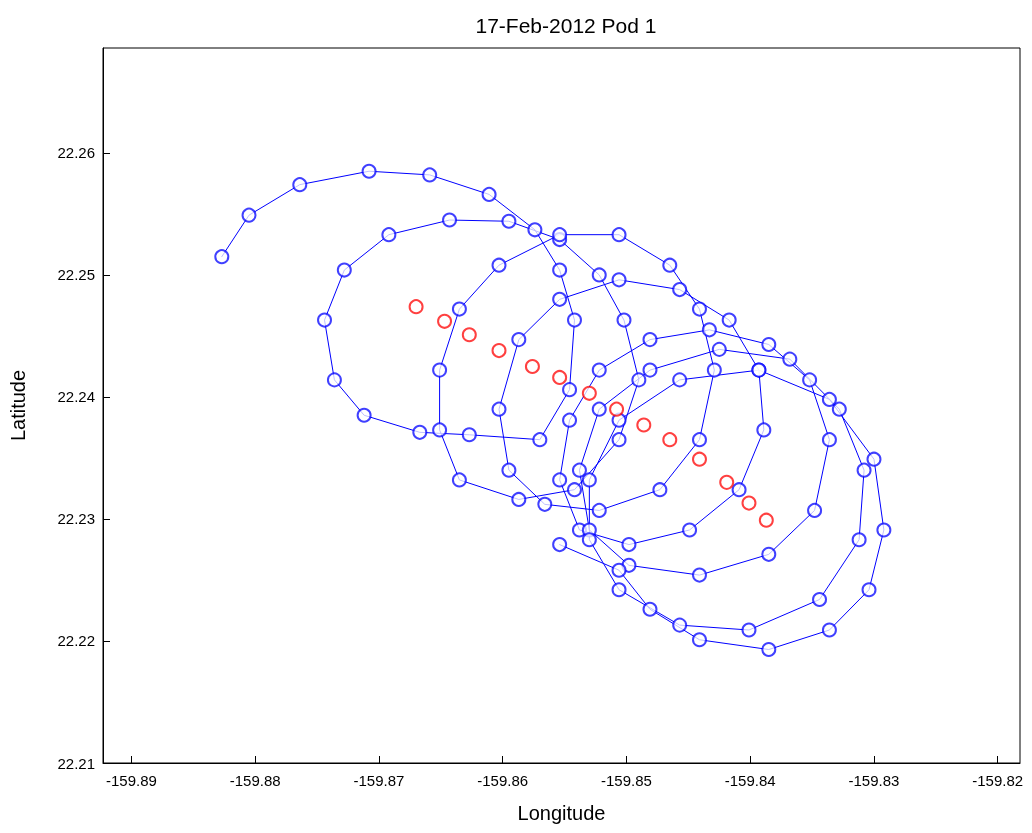  I want to click on x-tick-label: -159.86, so click(503, 780).